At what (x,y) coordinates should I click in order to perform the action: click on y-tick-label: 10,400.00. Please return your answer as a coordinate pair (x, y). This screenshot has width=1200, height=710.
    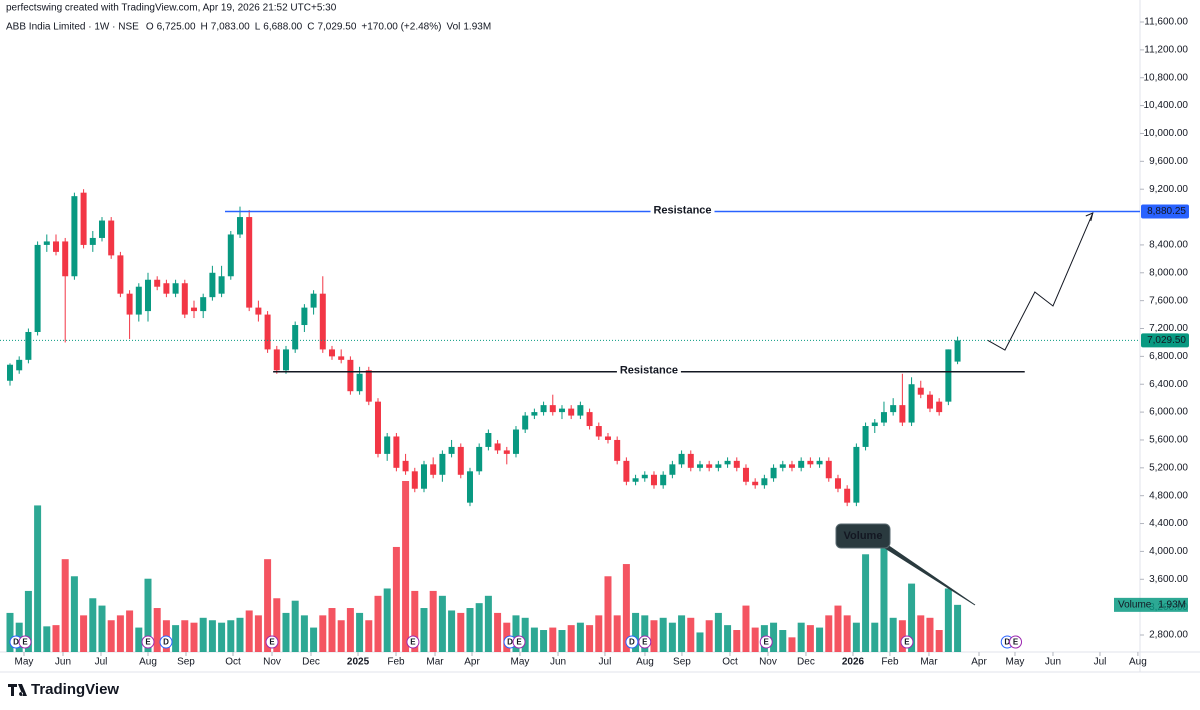
    Looking at the image, I should click on (1166, 105).